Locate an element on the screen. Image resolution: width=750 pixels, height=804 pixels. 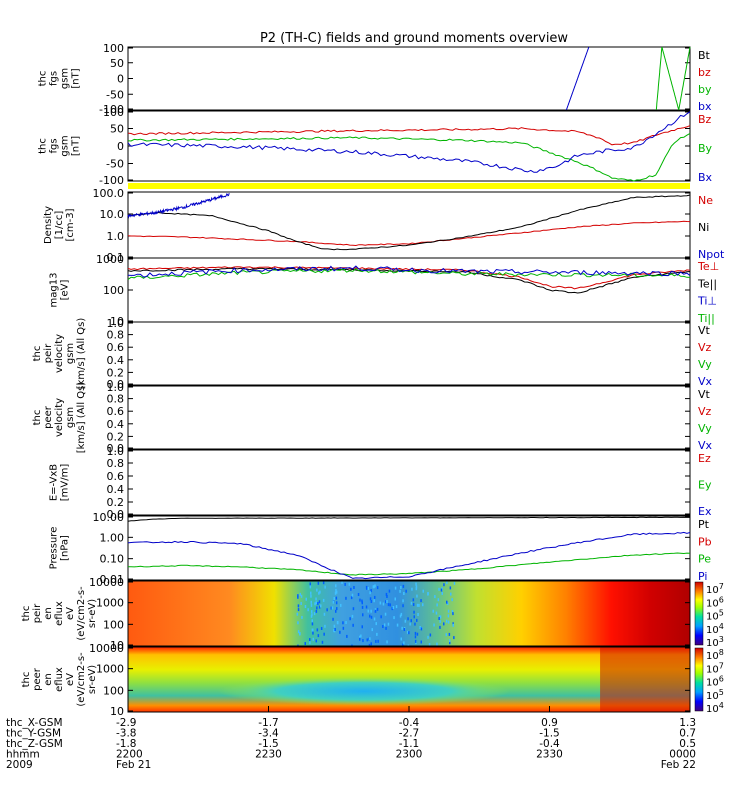
colorbar is located at coordinates (699, 679).